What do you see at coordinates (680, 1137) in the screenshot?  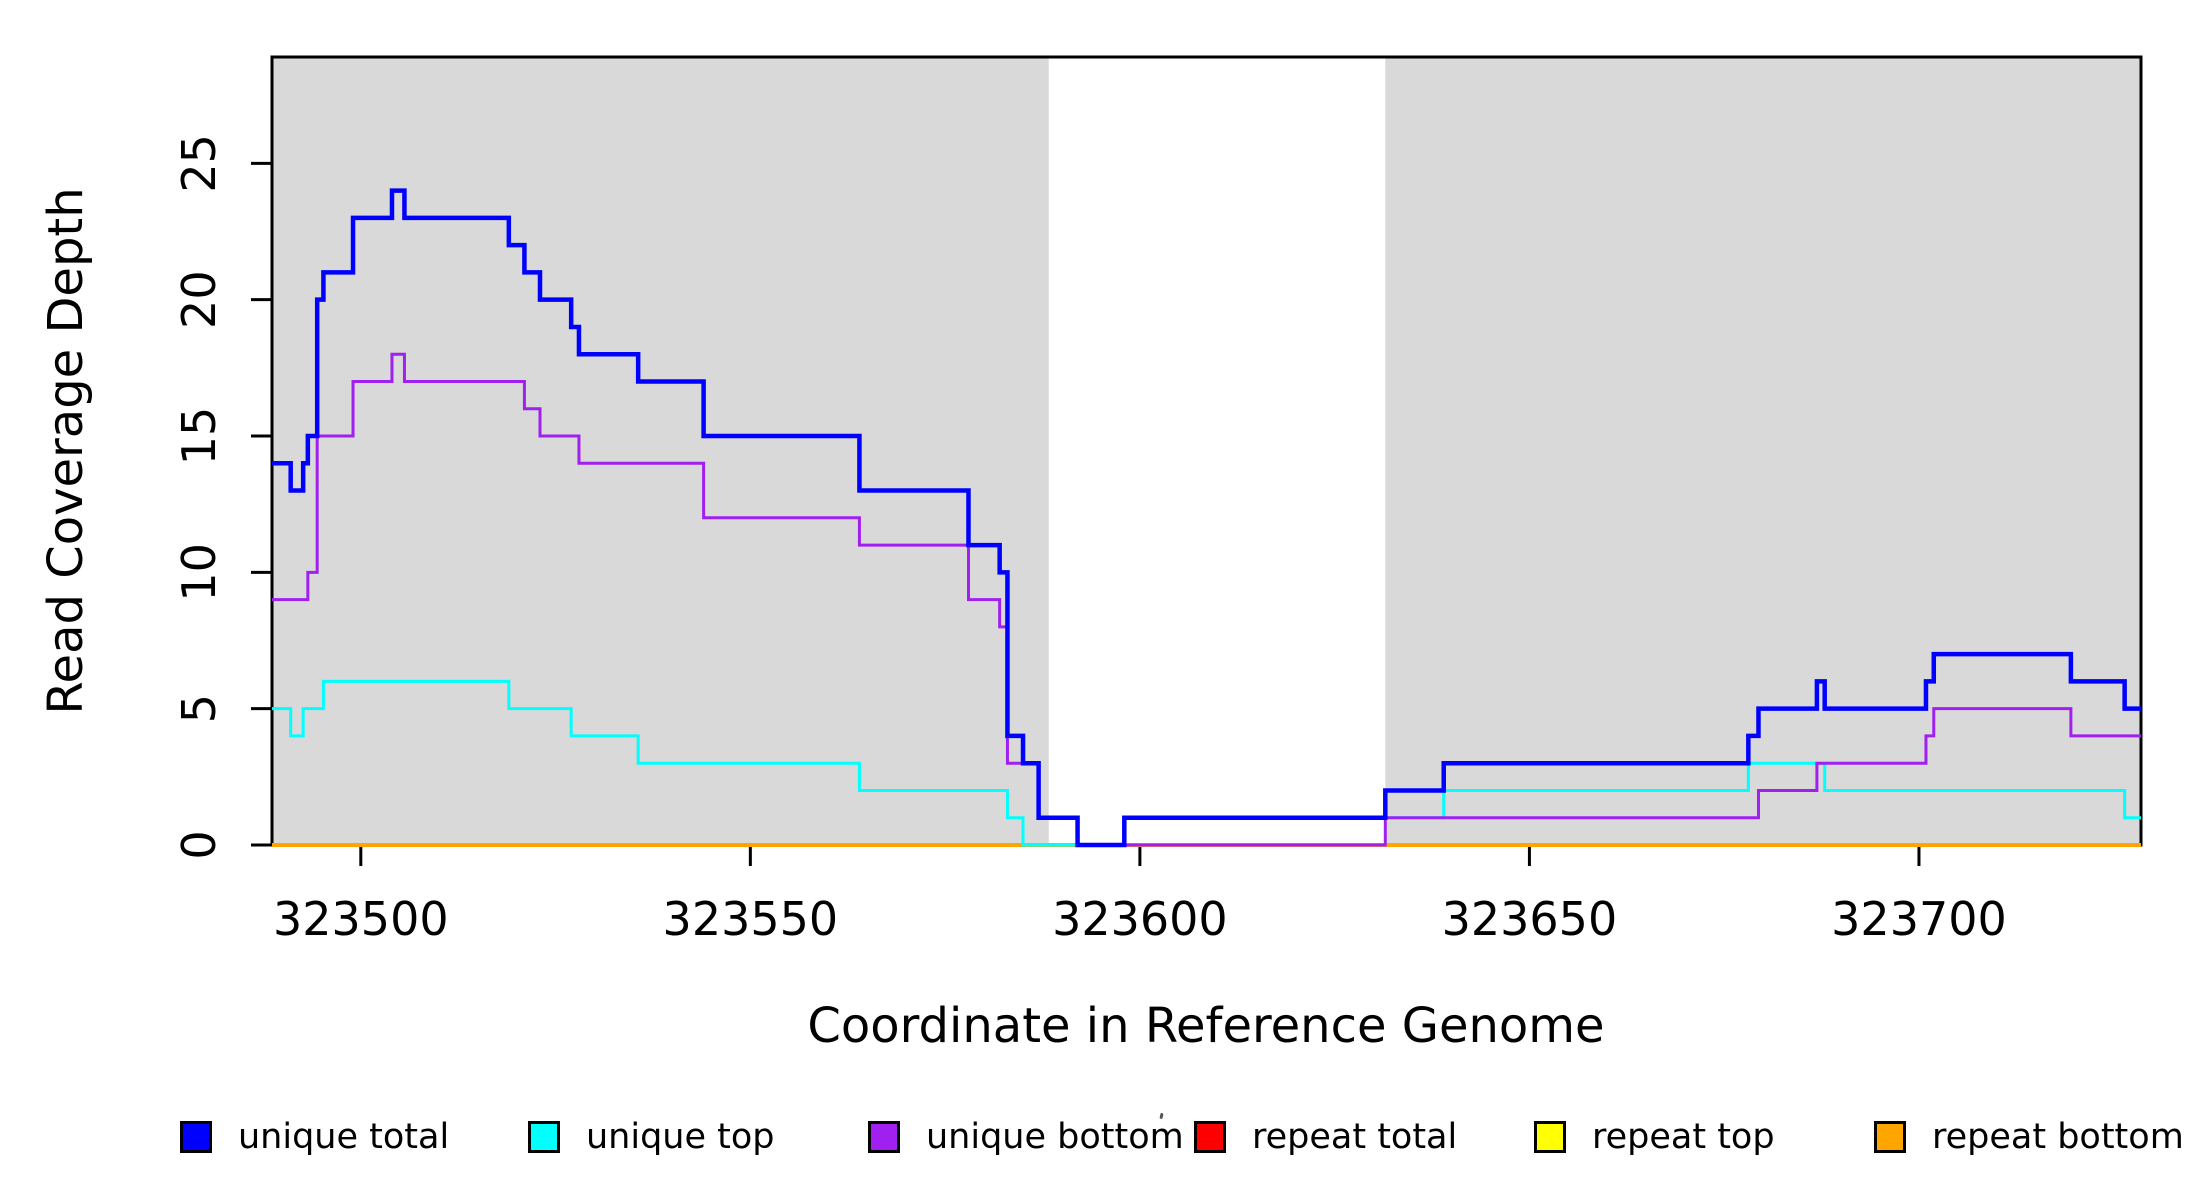 I see `legend-label: unique top` at bounding box center [680, 1137].